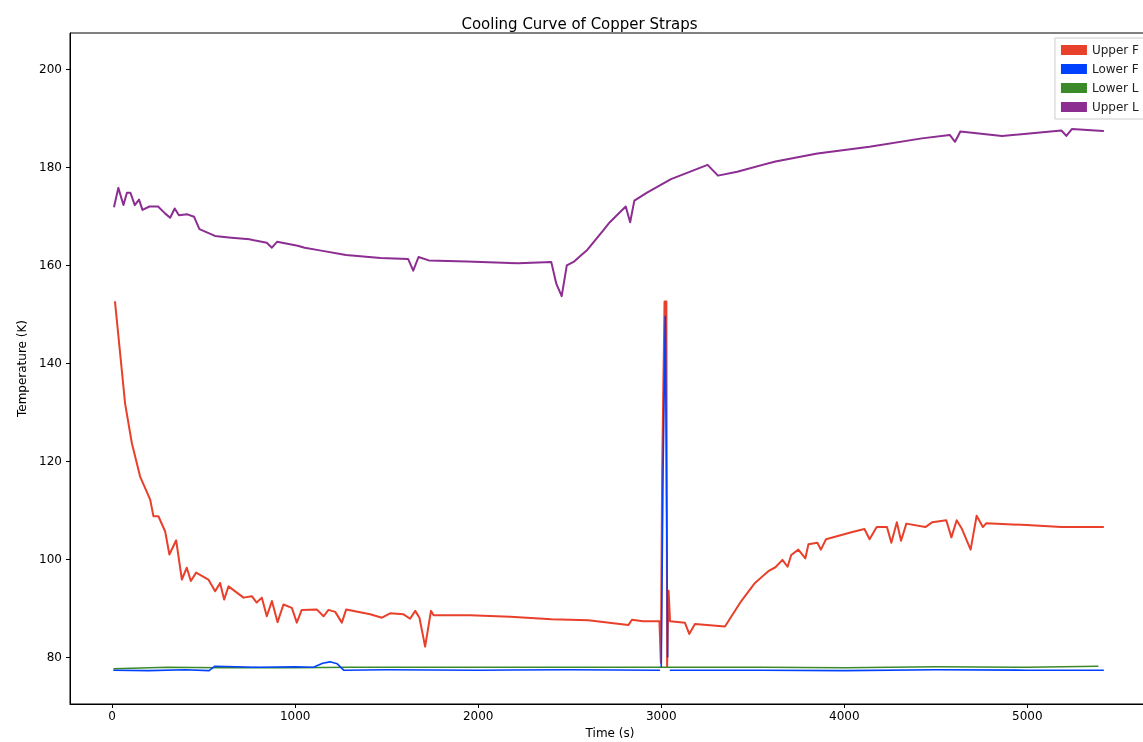 The height and width of the screenshot is (742, 1143). I want to click on x-tick-label: 1000, so click(295, 716).